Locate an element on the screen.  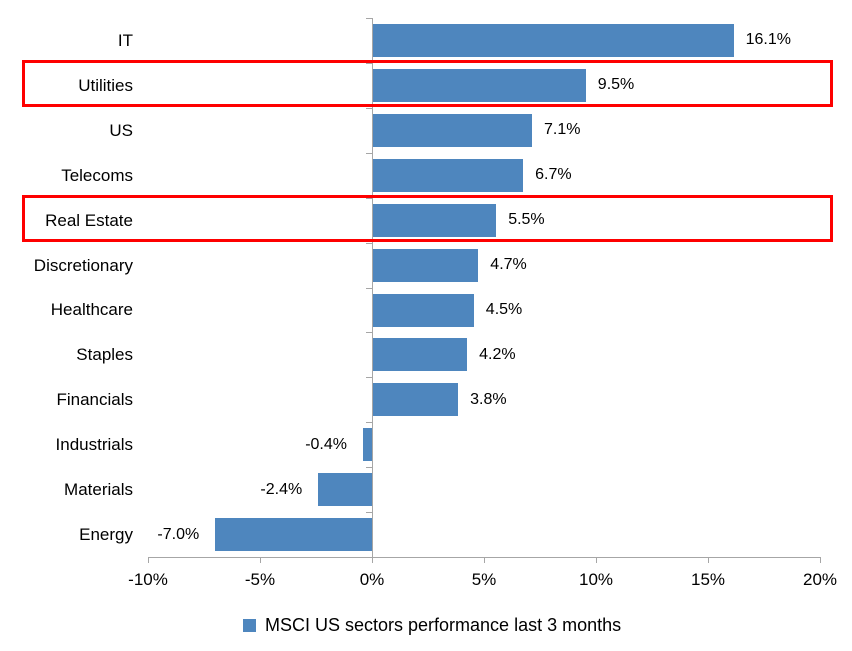
category-label-utilities: Utilities is located at coordinates (105, 85).